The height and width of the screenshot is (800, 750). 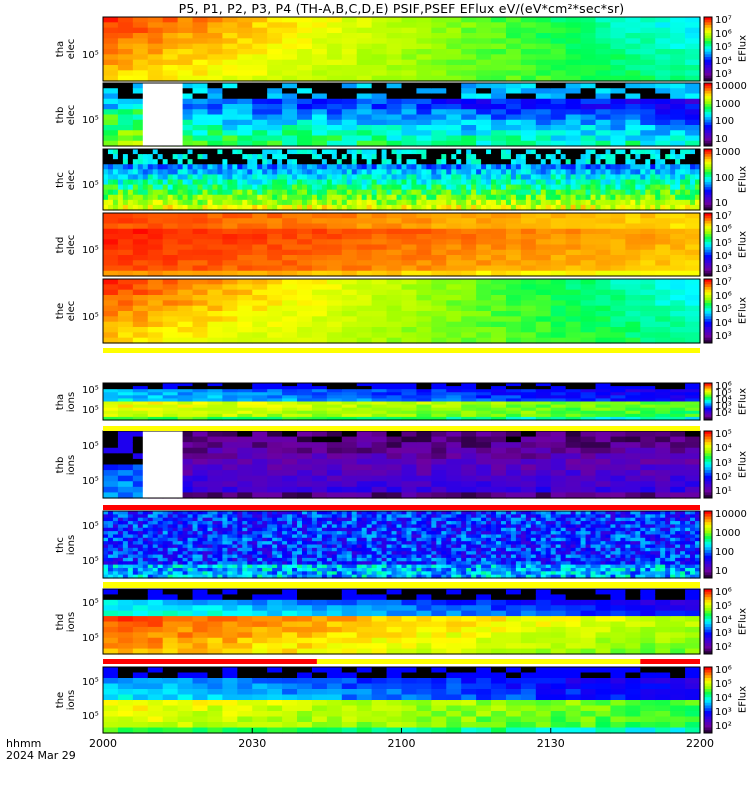 I want to click on date-label: 2024 Mar 29, so click(x=41, y=755).